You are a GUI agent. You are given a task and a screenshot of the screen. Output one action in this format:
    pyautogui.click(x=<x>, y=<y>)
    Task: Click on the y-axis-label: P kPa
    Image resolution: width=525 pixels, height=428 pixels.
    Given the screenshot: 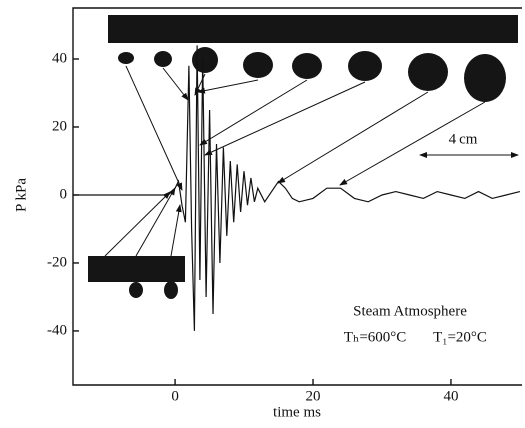 What is the action you would take?
    pyautogui.click(x=21, y=195)
    